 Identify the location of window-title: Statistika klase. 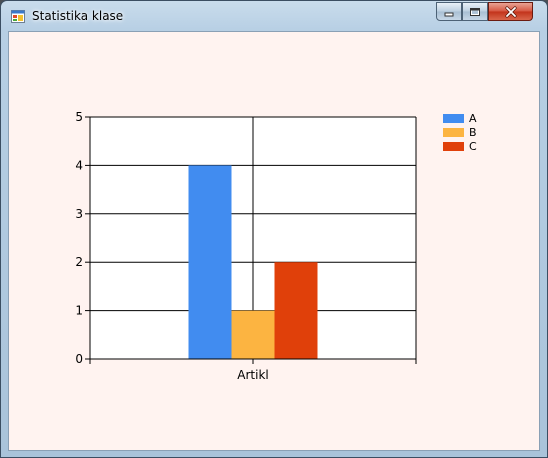
(78, 16).